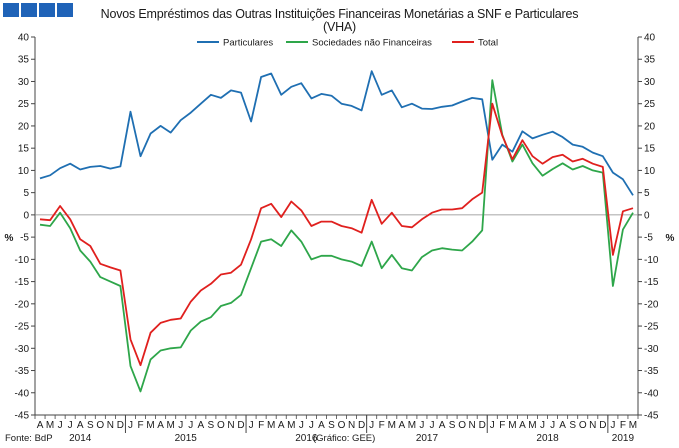  I want to click on y-tick-label-right: 0, so click(647, 215).